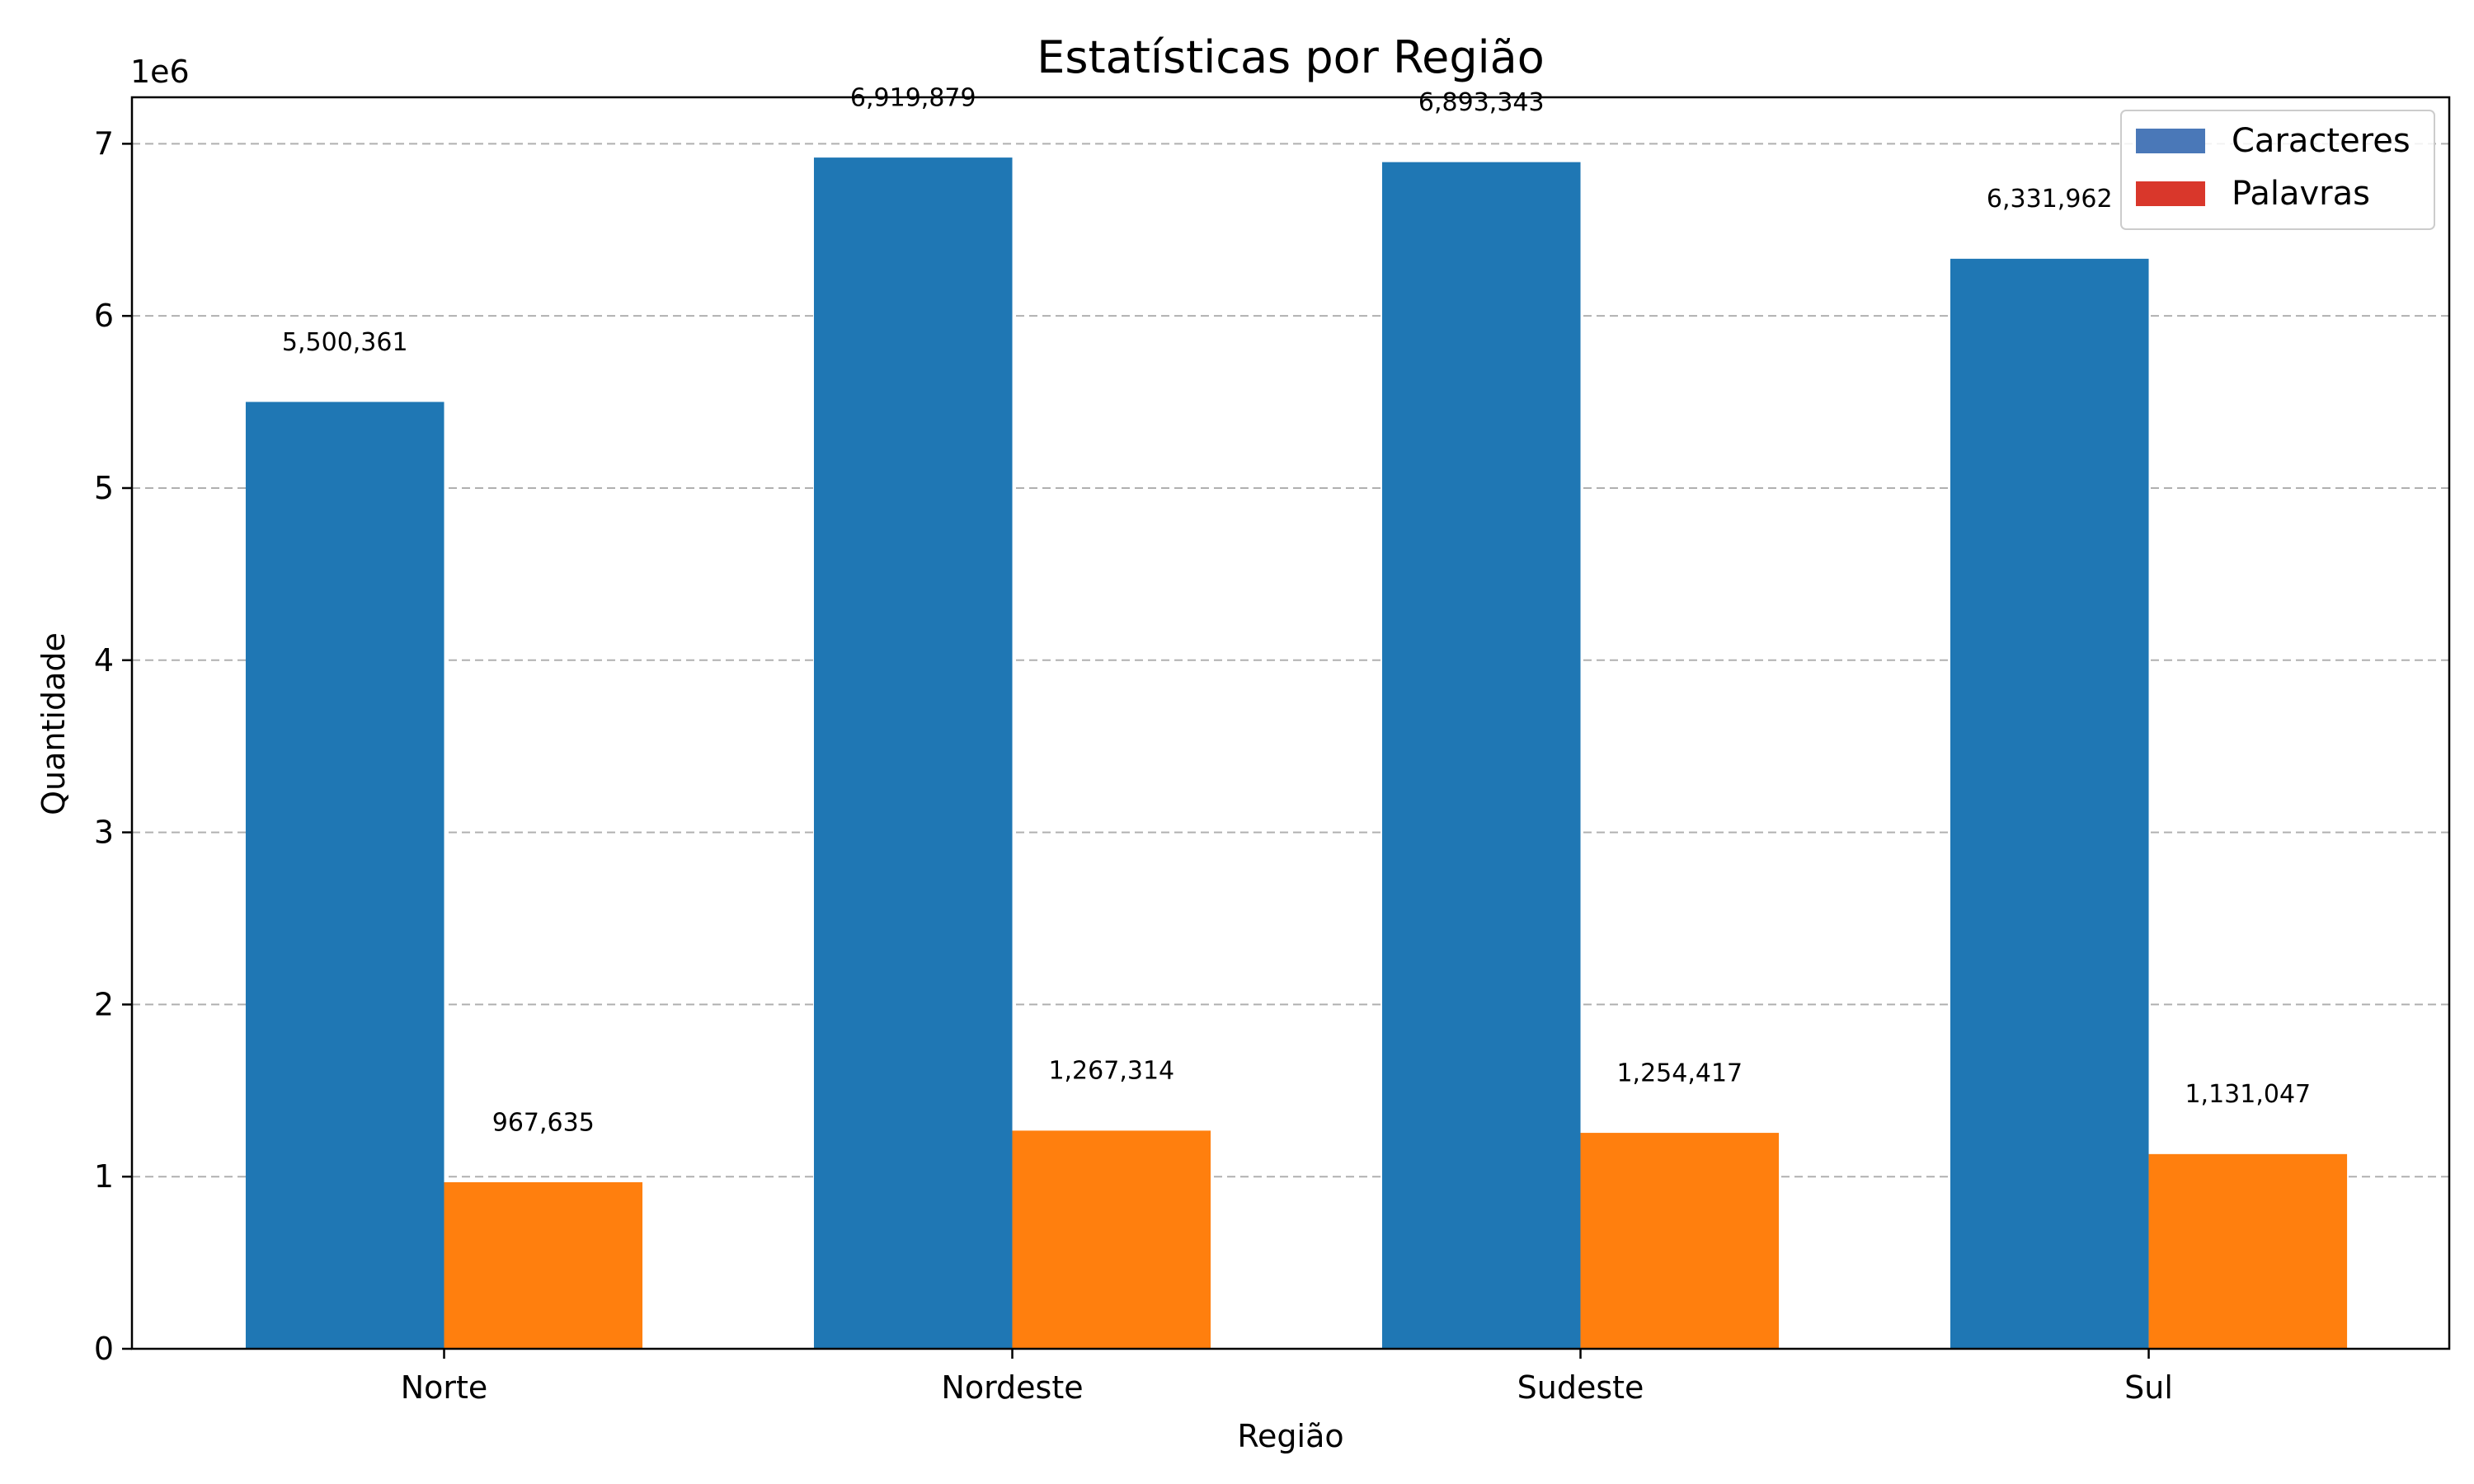 This screenshot has height=1484, width=2474. What do you see at coordinates (2248, 1094) in the screenshot?
I see `data-label: 1,131,047` at bounding box center [2248, 1094].